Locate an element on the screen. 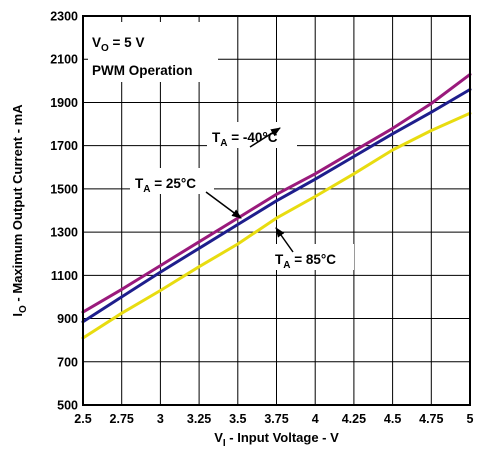 The height and width of the screenshot is (451, 481). y-tick-label: 900 is located at coordinates (67, 319).